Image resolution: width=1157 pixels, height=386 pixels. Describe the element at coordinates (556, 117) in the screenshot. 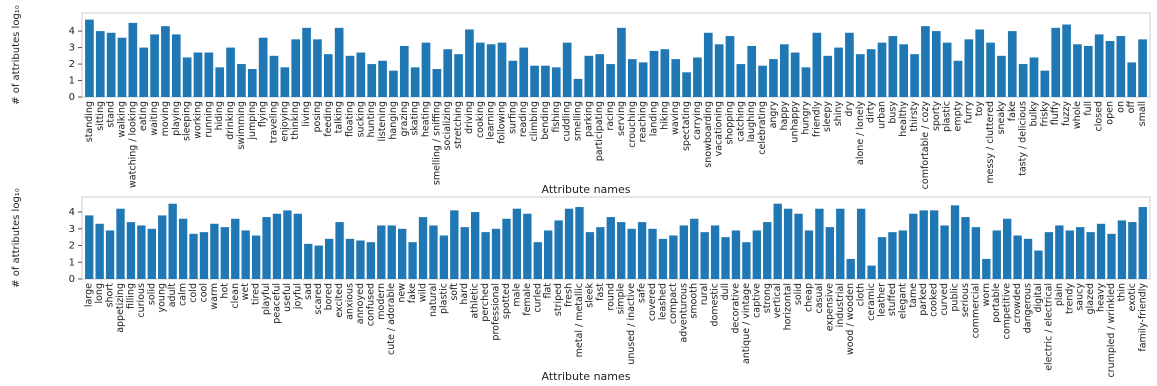

I see `x-tick-label: fishing` at that location.